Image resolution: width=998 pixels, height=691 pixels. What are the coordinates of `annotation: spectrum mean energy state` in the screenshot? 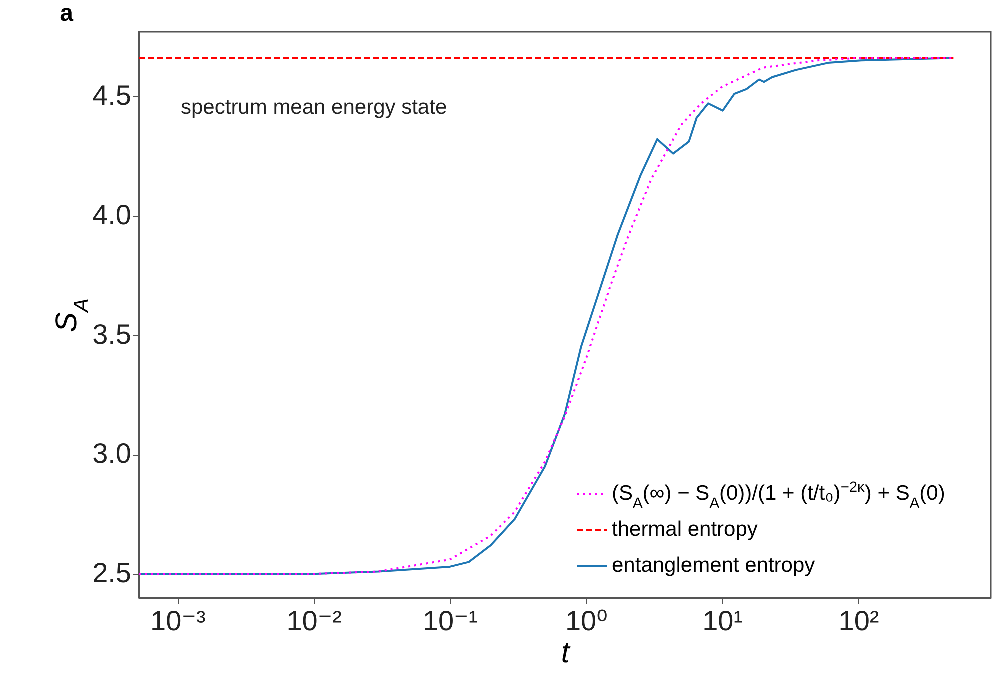 It's located at (314, 107).